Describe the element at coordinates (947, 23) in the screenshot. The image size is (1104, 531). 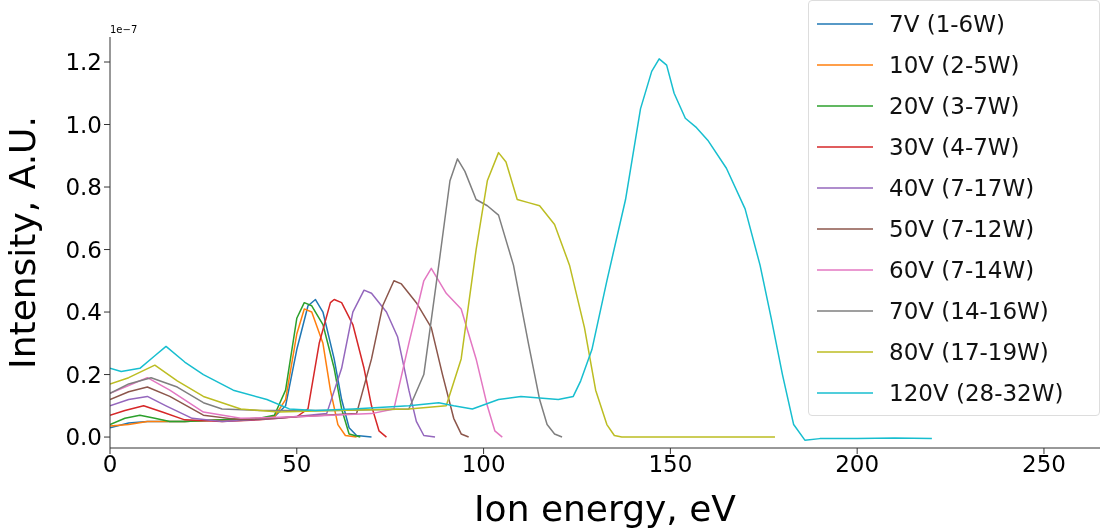
I see `legend-label: 7V (1-6W)` at that location.